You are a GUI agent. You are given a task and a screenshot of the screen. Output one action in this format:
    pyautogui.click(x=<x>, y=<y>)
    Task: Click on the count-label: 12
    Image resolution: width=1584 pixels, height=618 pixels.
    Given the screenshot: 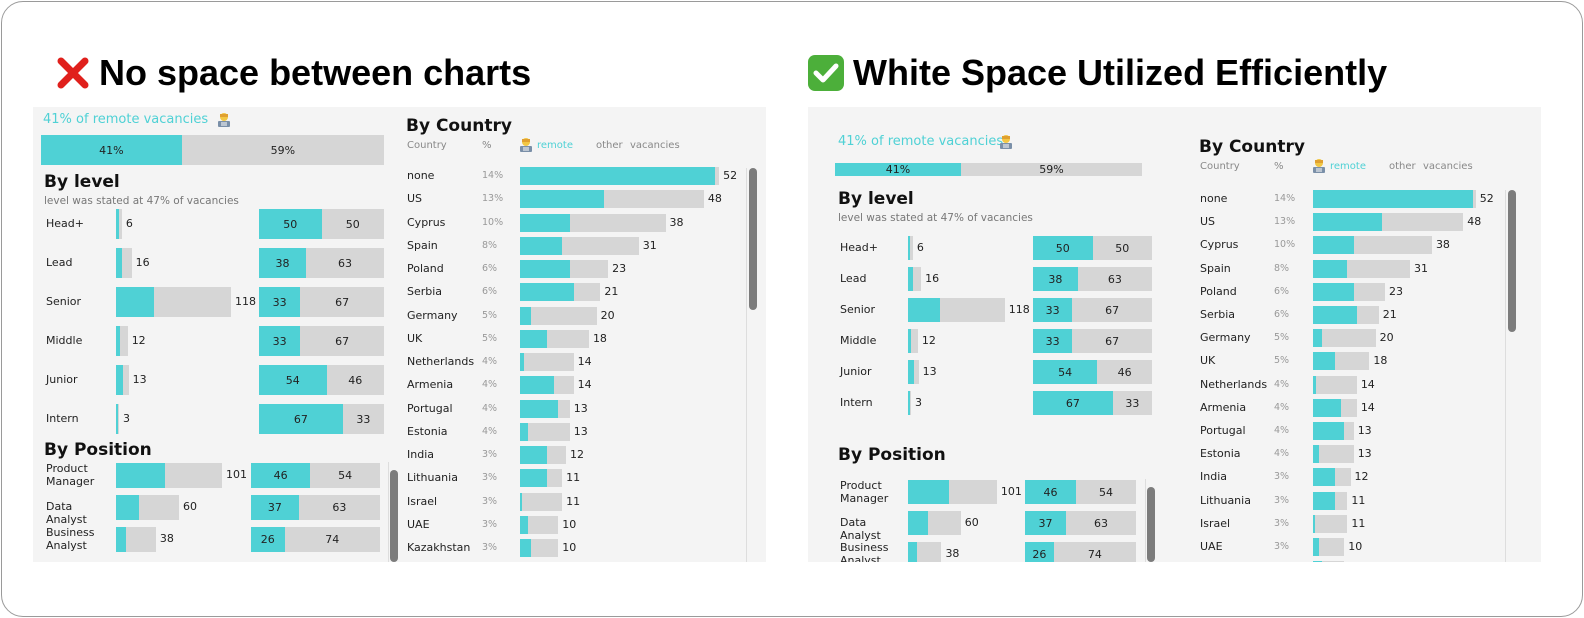 What is the action you would take?
    pyautogui.click(x=1361, y=477)
    